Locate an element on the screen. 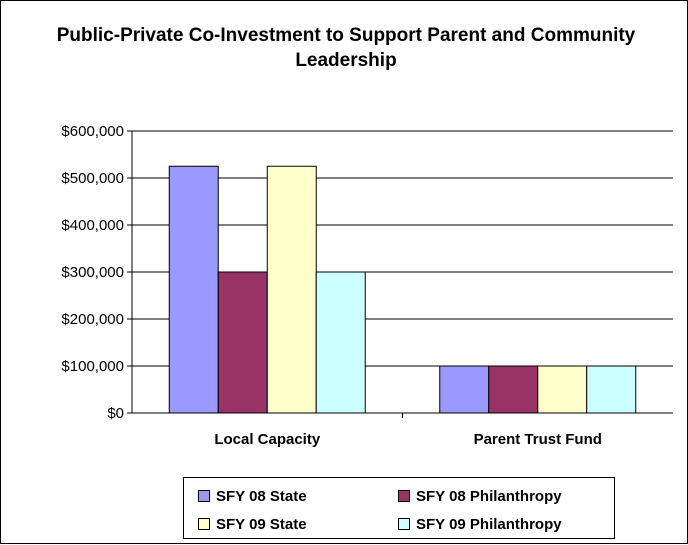  legend-item: SFY 08 State is located at coordinates (252, 496).